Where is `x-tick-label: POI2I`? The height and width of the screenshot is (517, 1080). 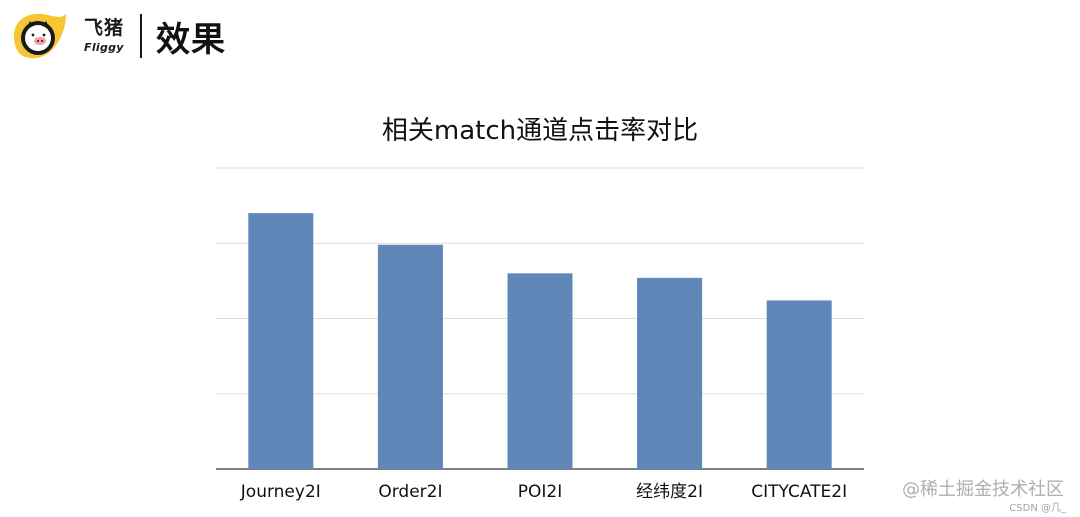 x-tick-label: POI2I is located at coordinates (540, 492).